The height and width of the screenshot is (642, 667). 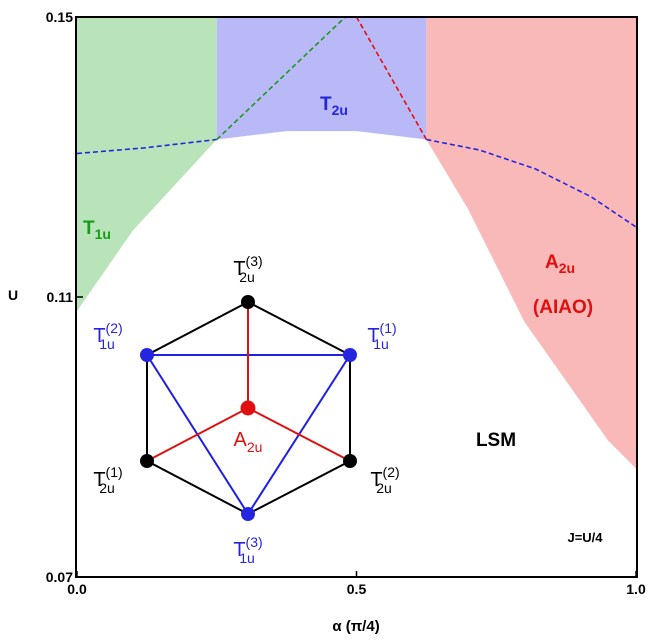 What do you see at coordinates (357, 589) in the screenshot?
I see `x-tick-label: 0.5` at bounding box center [357, 589].